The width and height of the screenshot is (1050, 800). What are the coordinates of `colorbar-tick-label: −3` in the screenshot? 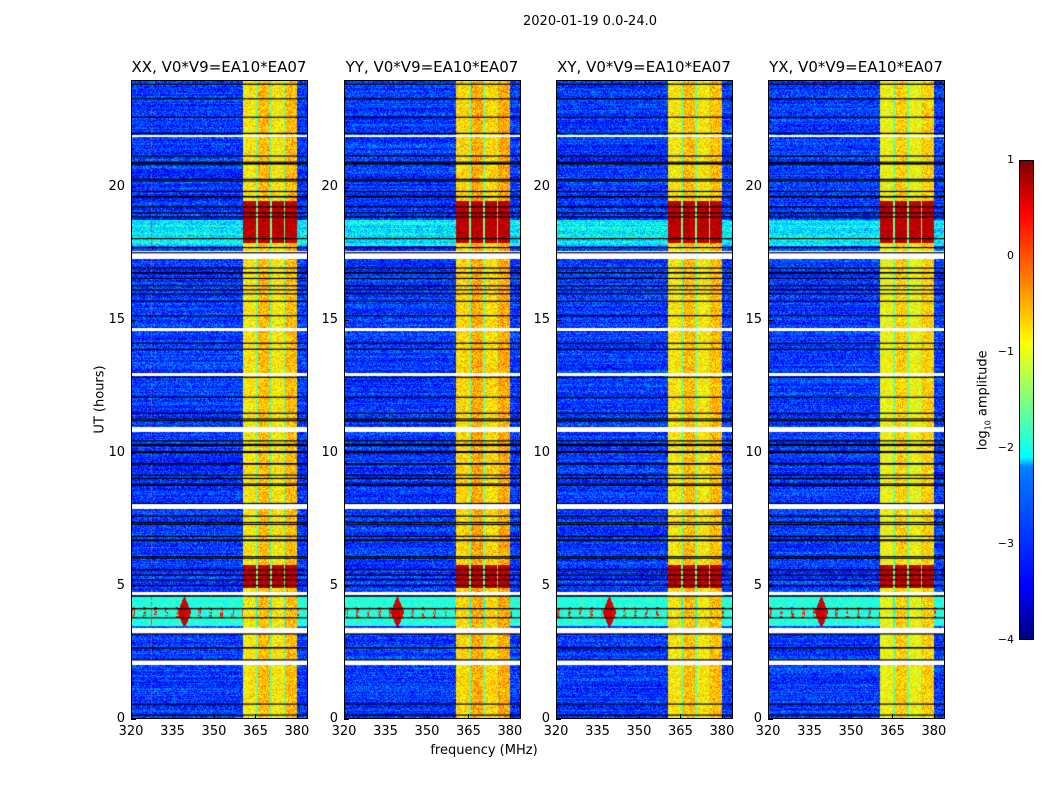 It's located at (1005, 543).